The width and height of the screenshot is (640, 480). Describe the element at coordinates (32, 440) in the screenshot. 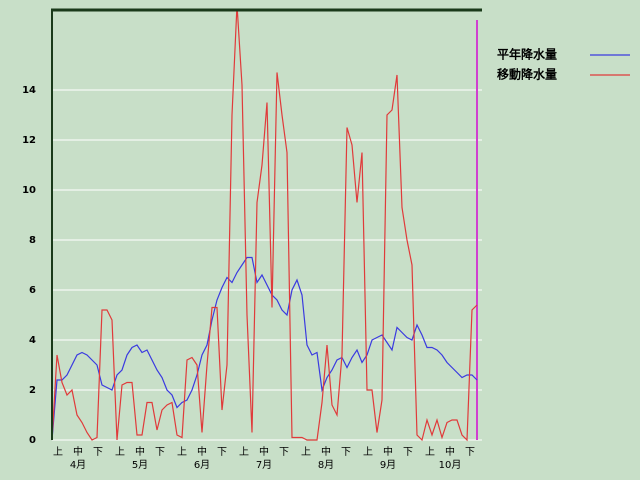

I see `y-tick-label: 0` at that location.